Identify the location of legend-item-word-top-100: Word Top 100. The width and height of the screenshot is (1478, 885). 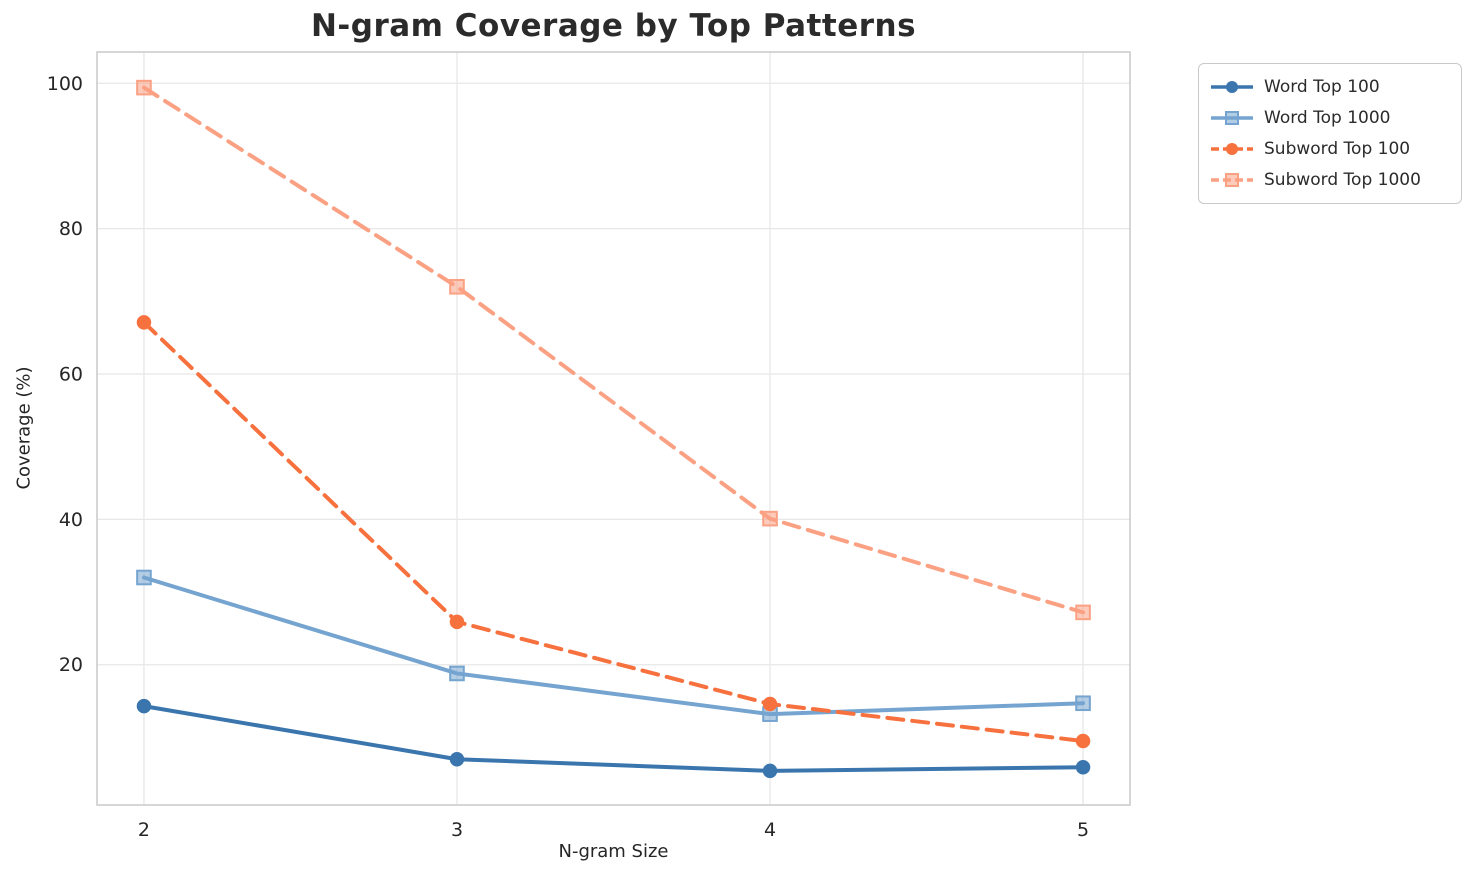
(1329, 87).